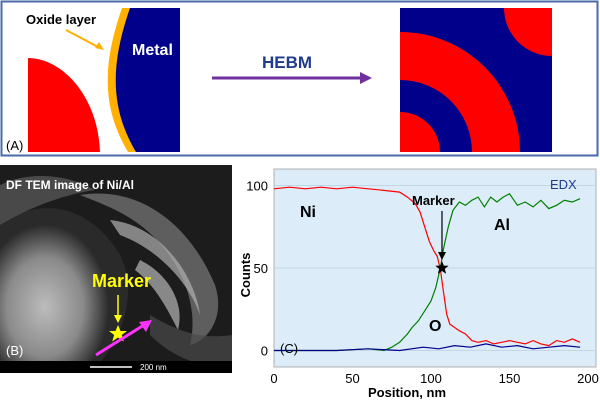  Describe the element at coordinates (64, 105) in the screenshot. I see `red-metal-quarter` at that location.